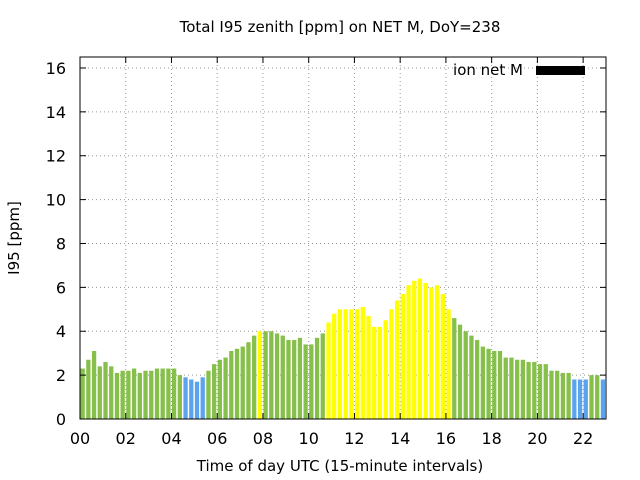  I want to click on x-tick-label: 06, so click(217, 438).